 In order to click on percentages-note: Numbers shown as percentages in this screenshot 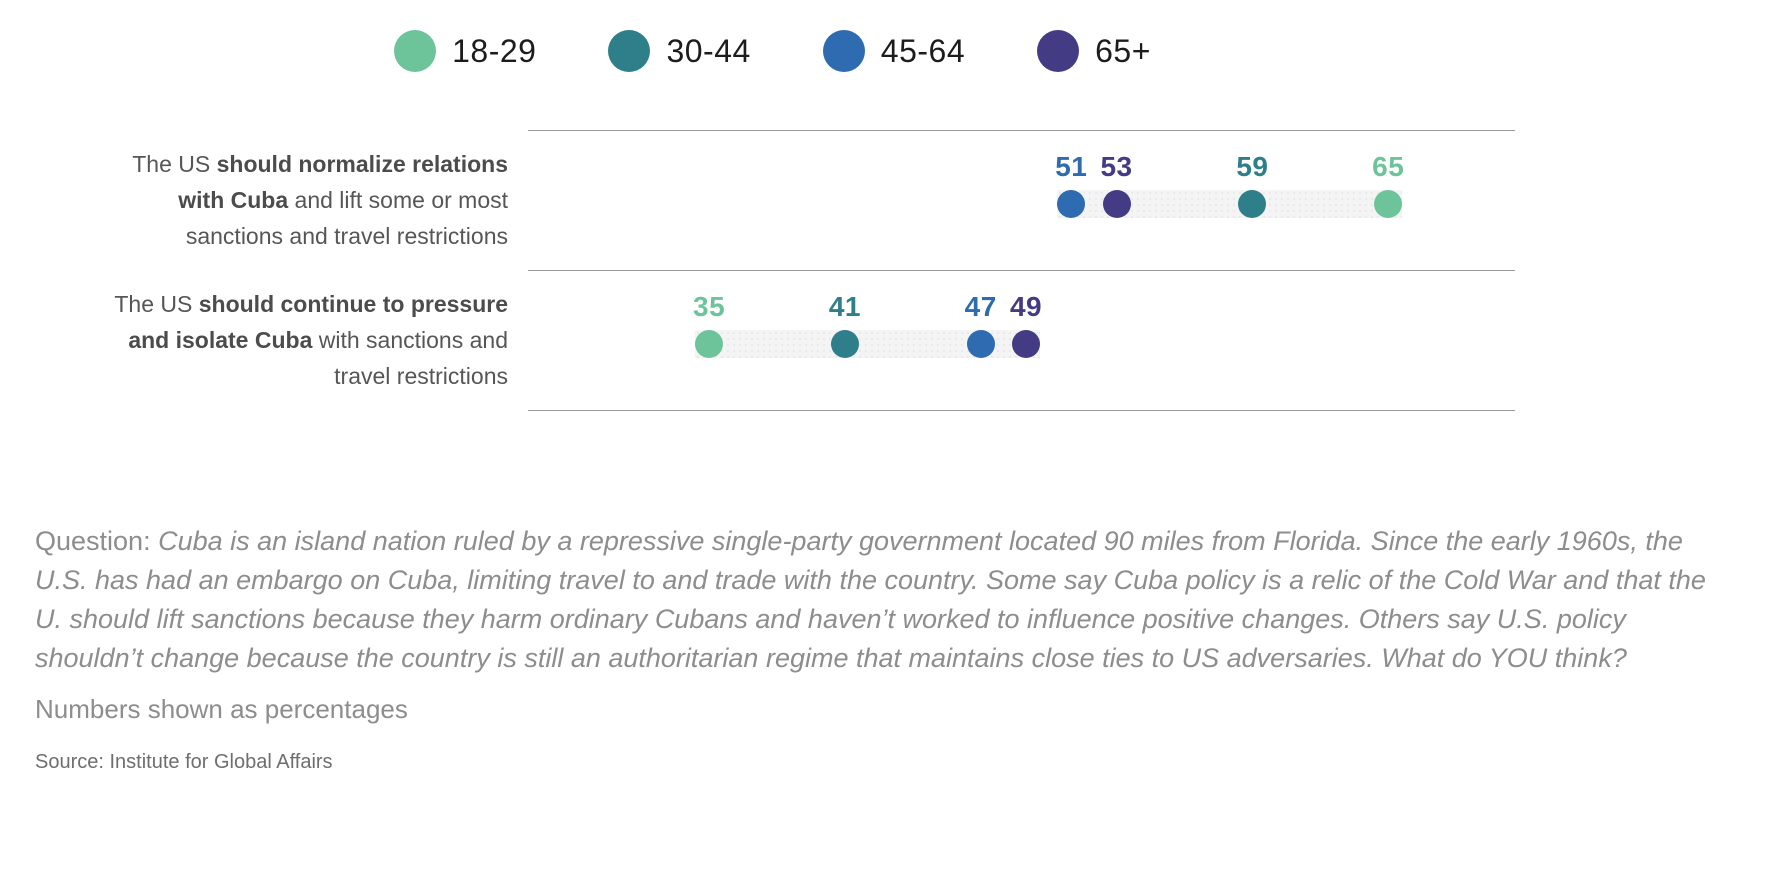, I will do `click(221, 709)`.